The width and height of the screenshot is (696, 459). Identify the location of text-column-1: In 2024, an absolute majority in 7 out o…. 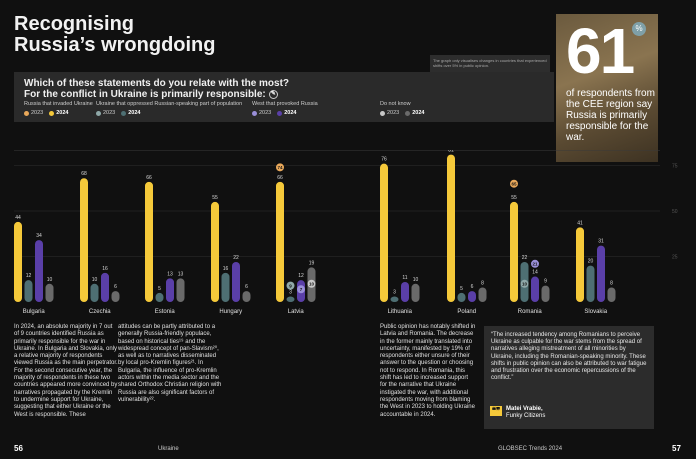
(66, 371).